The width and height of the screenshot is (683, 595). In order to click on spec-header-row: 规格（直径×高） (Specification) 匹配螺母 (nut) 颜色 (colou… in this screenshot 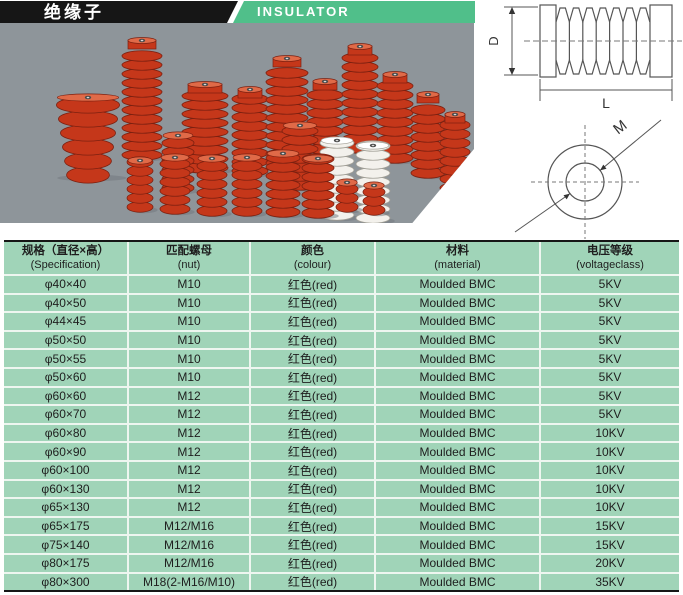, I will do `click(341, 258)`.